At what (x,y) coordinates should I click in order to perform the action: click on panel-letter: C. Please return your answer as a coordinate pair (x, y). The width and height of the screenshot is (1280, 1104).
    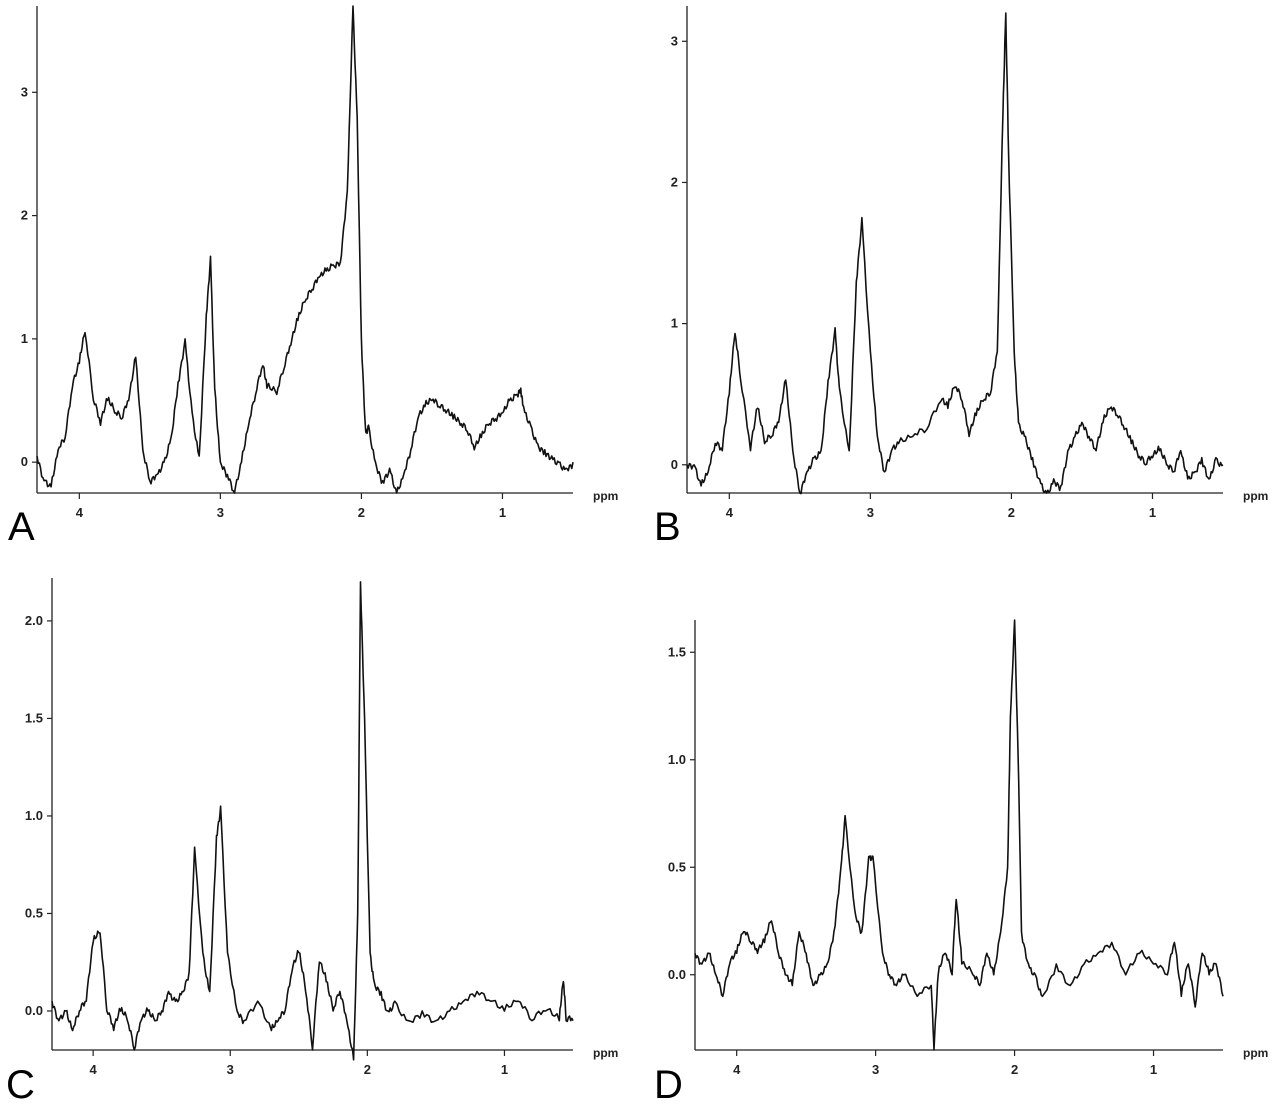
    Looking at the image, I should click on (20, 1083).